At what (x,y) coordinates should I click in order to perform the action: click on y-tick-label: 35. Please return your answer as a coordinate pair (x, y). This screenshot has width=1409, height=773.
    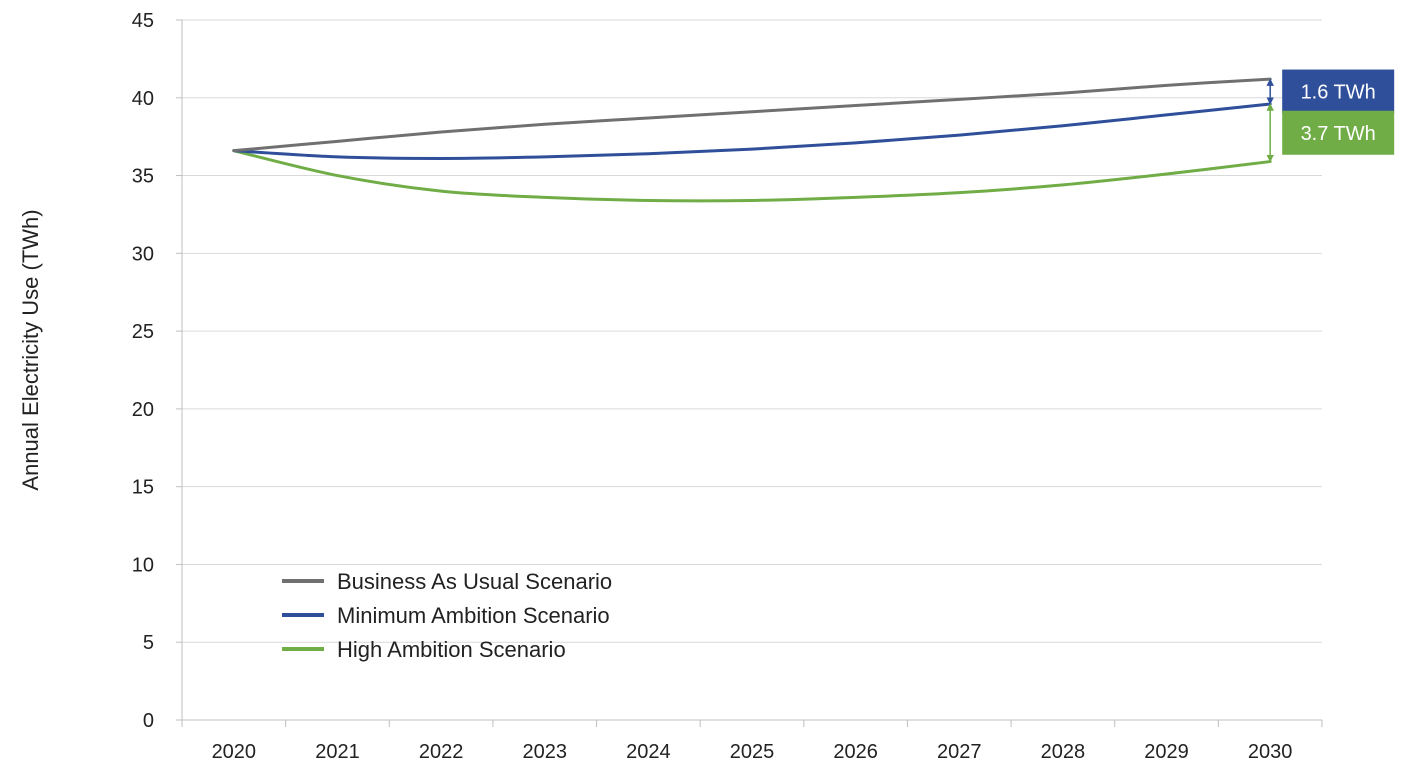
    Looking at the image, I should click on (143, 177).